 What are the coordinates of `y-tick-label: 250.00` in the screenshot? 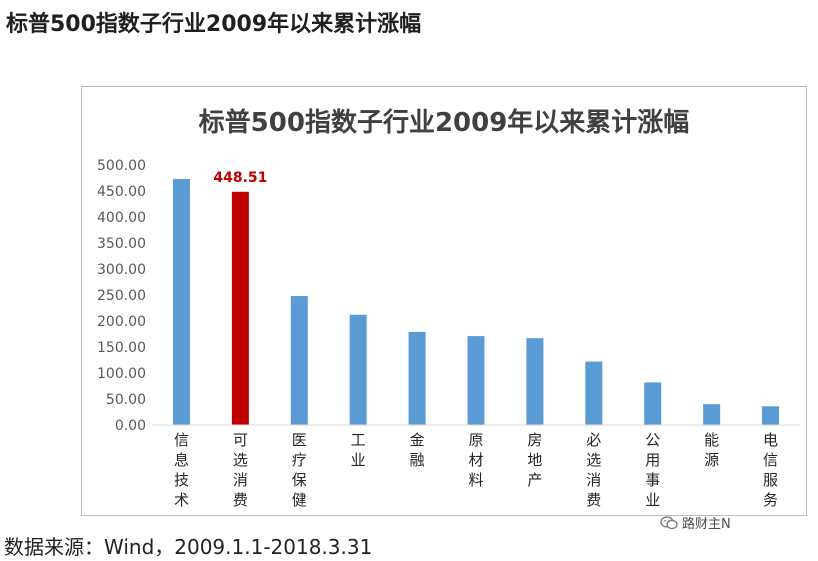 It's located at (121, 296).